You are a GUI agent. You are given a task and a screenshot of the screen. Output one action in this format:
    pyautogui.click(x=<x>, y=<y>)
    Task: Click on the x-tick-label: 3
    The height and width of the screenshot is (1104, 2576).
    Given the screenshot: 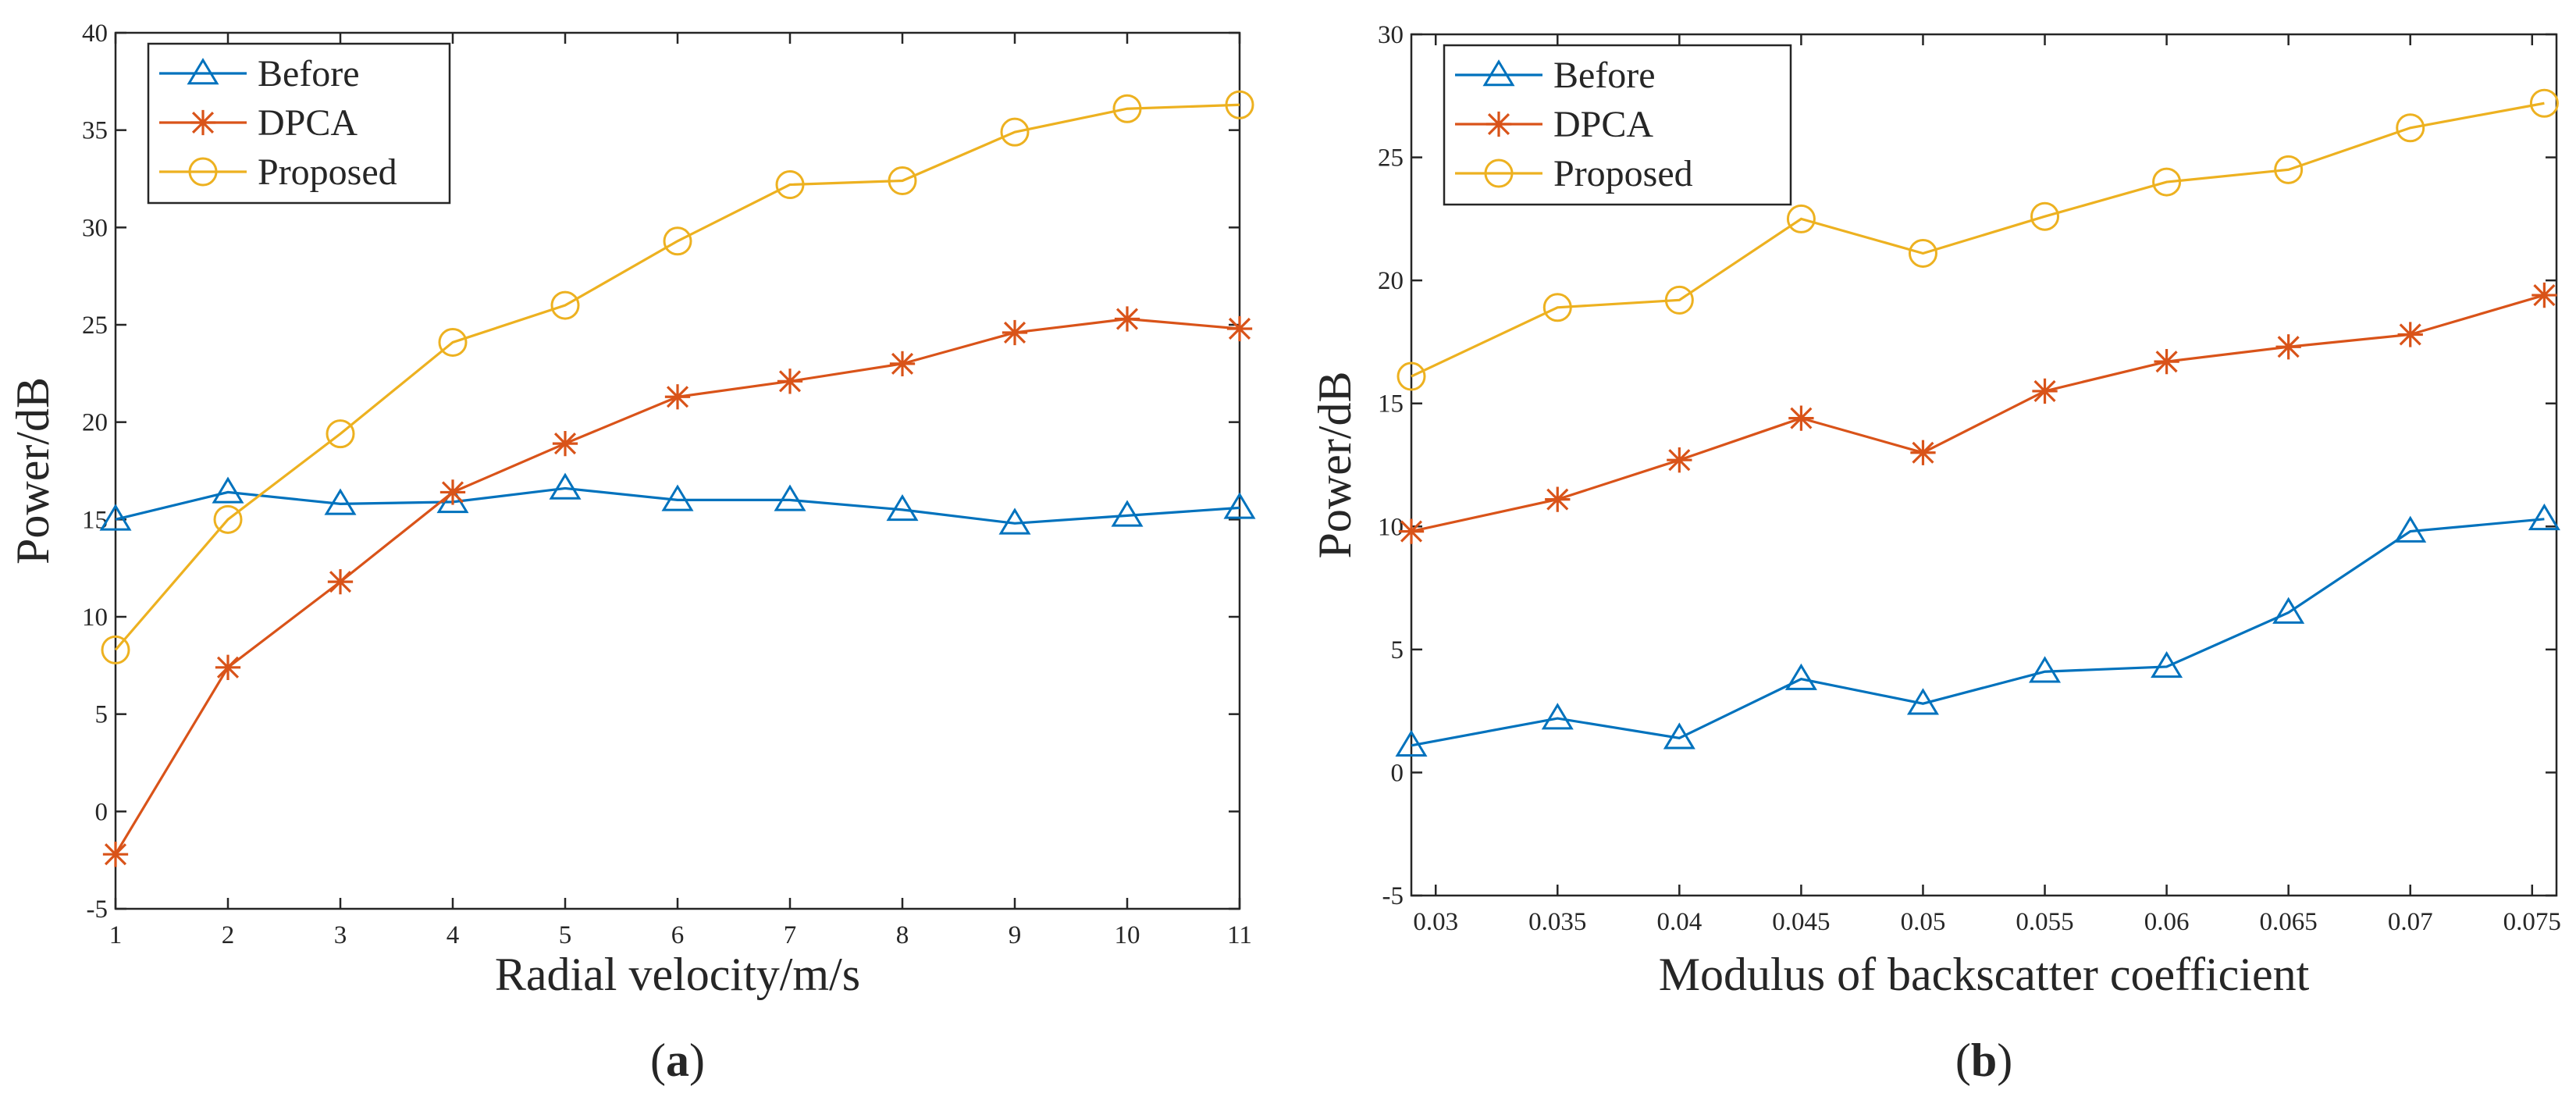 What is the action you would take?
    pyautogui.click(x=340, y=935)
    